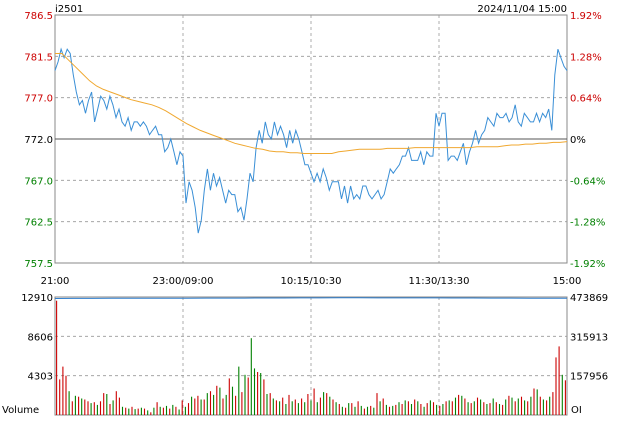 The height and width of the screenshot is (424, 620). What do you see at coordinates (438, 281) in the screenshot?
I see `time-tick-label: 11:30/13:30` at bounding box center [438, 281].